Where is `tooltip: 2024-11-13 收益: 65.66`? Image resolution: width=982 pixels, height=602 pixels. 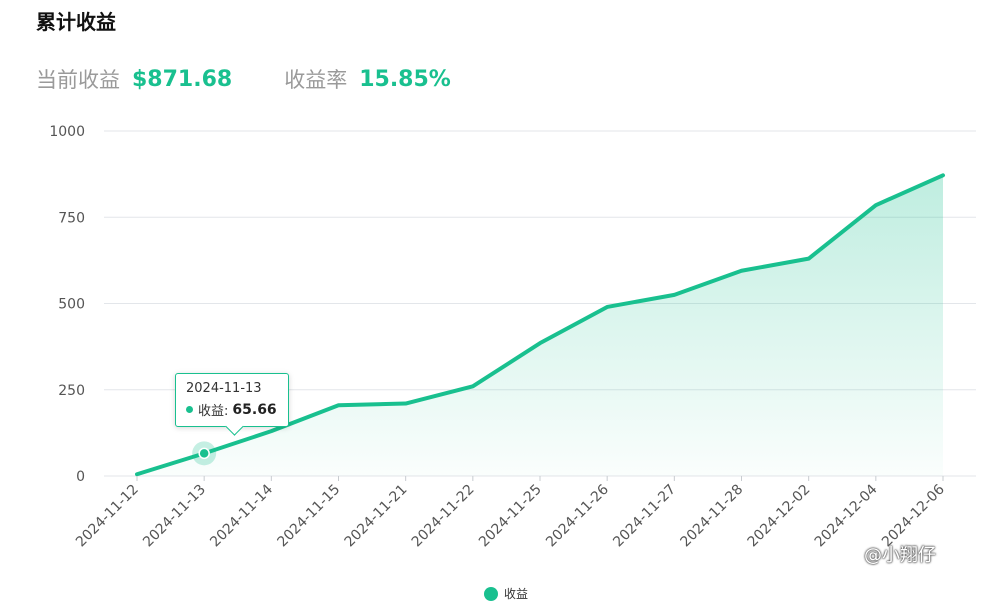
tooltip: 2024-11-13 收益: 65.66 is located at coordinates (232, 400).